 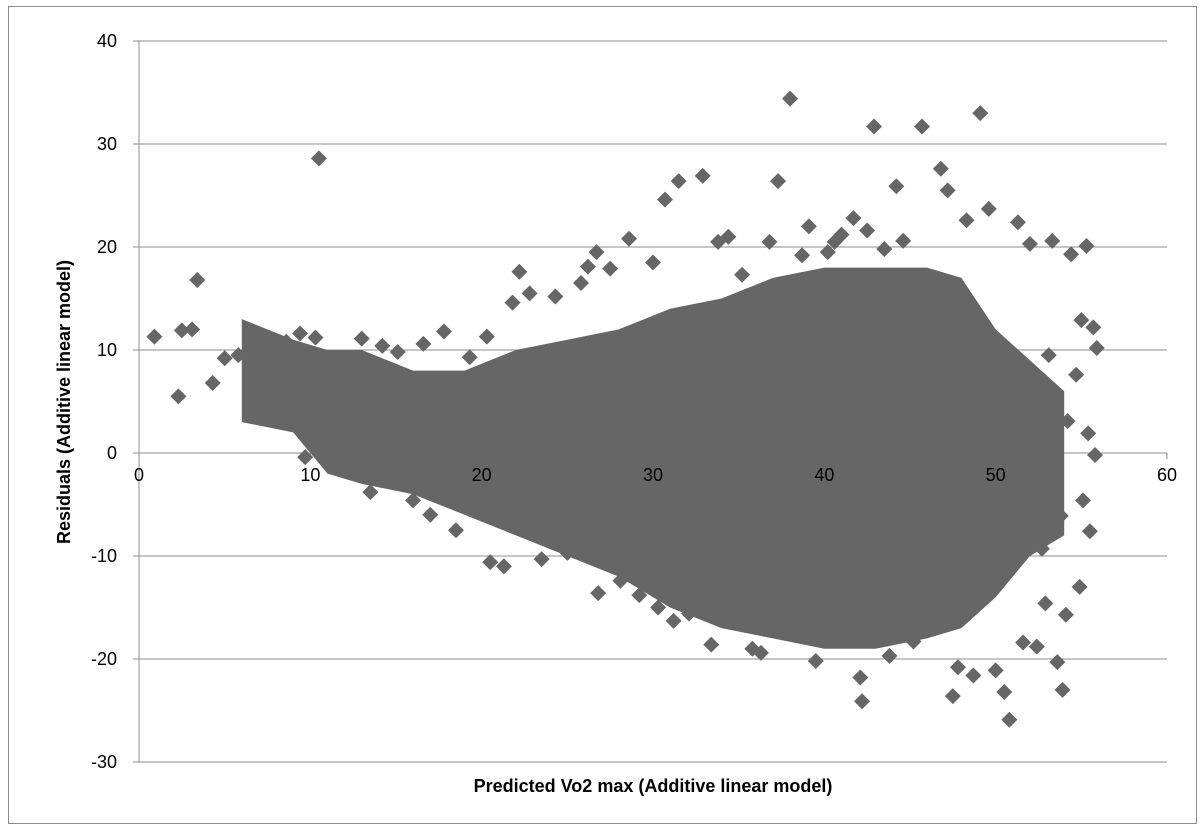 I want to click on x-tick-label: 0, so click(x=139, y=475).